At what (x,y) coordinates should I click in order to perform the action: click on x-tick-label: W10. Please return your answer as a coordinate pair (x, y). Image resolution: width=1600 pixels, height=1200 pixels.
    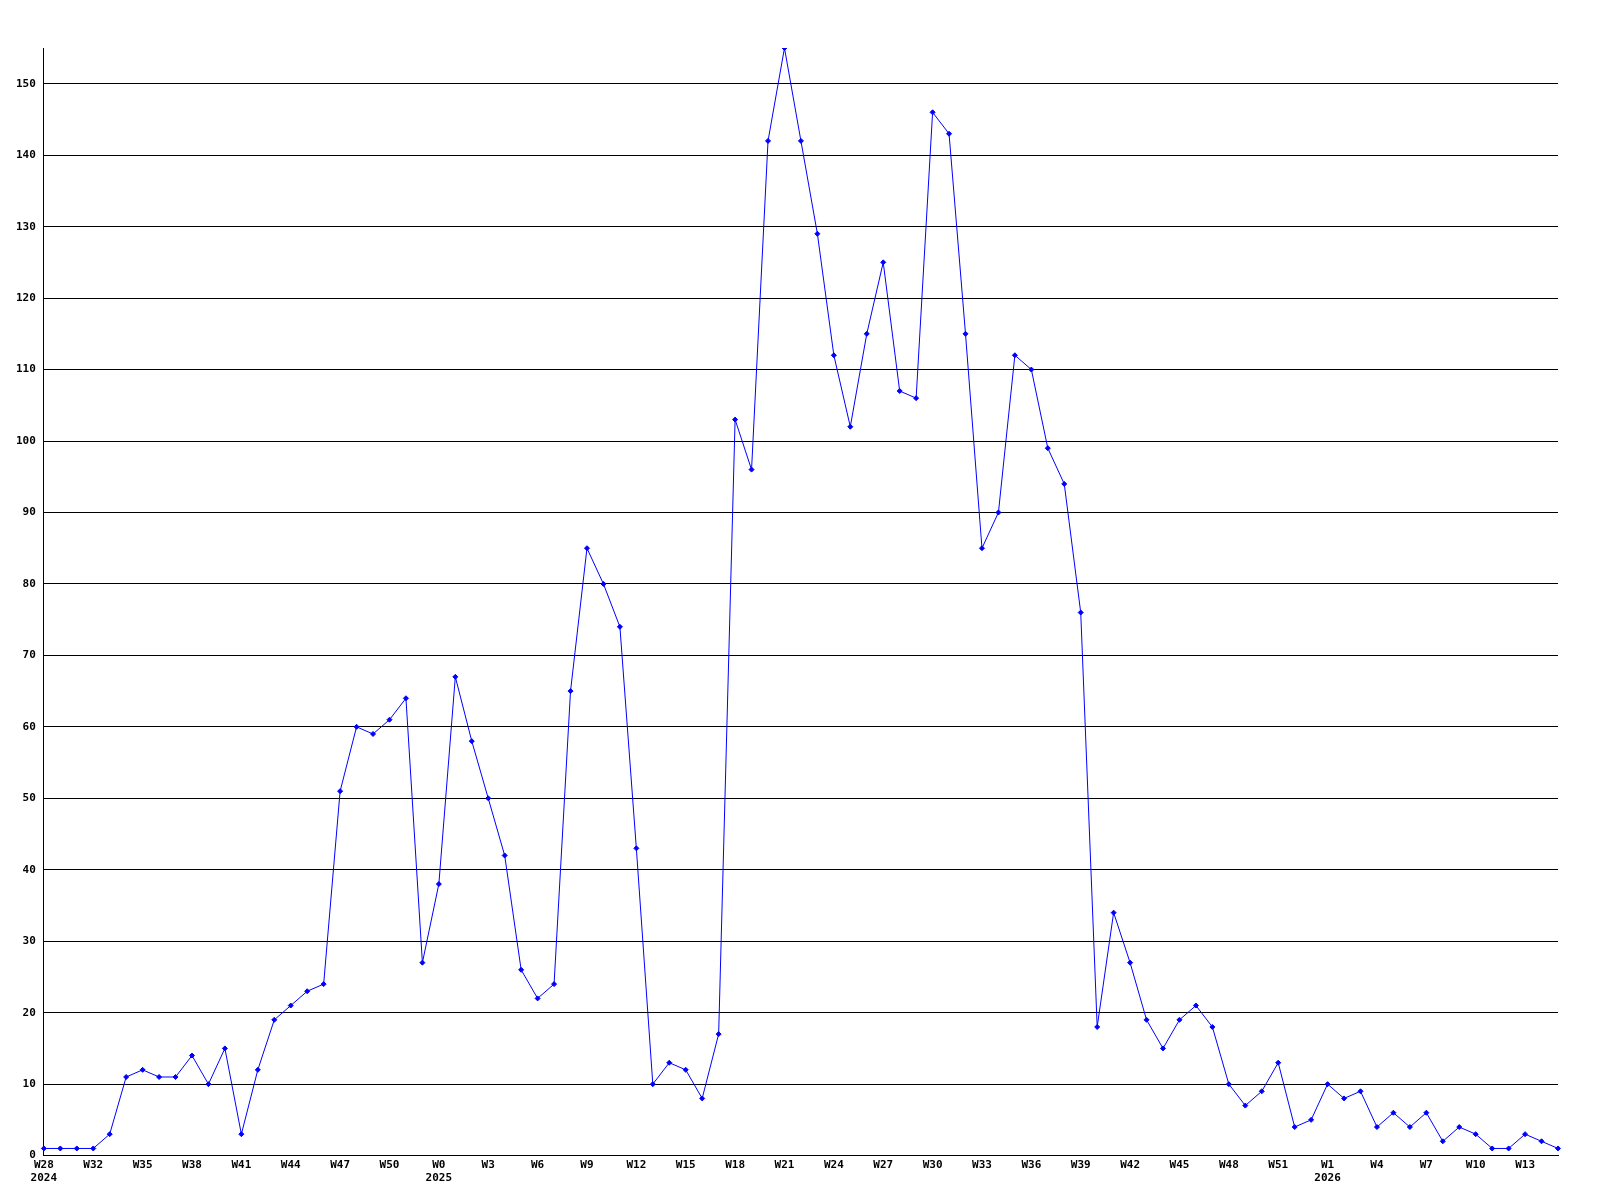
    Looking at the image, I should click on (1475, 1165).